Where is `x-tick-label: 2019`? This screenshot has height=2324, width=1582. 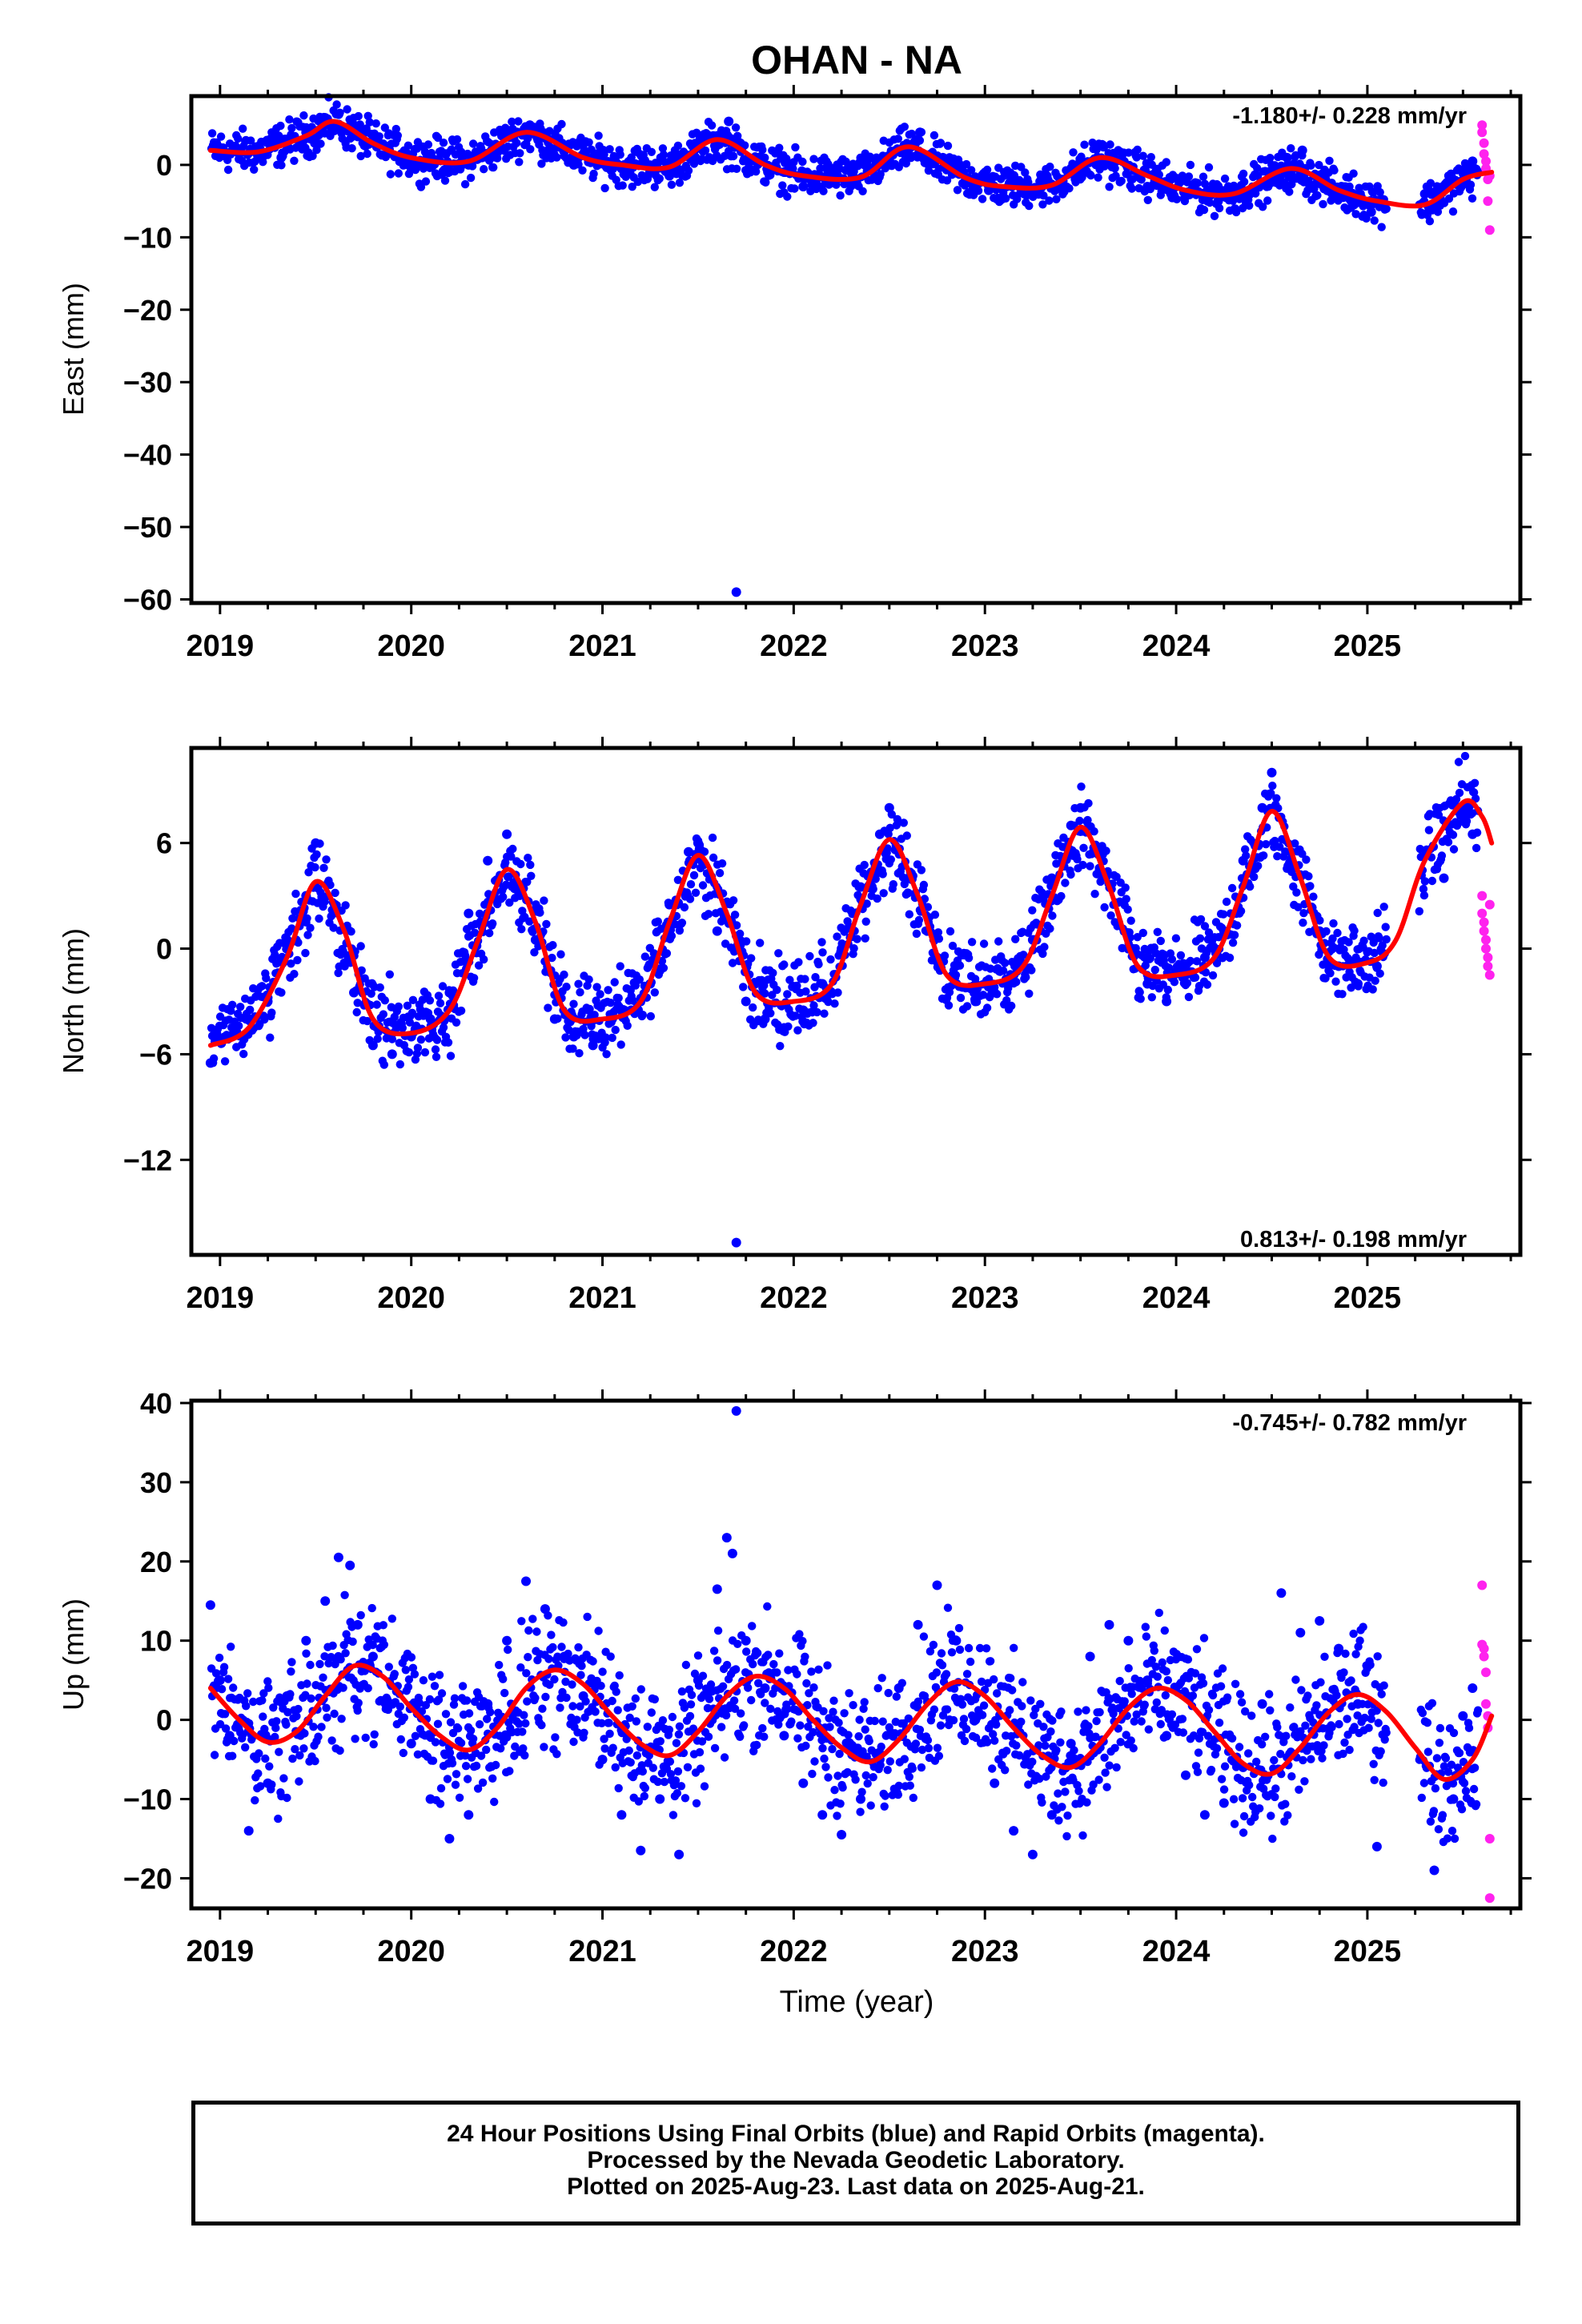
x-tick-label: 2019 is located at coordinates (221, 646).